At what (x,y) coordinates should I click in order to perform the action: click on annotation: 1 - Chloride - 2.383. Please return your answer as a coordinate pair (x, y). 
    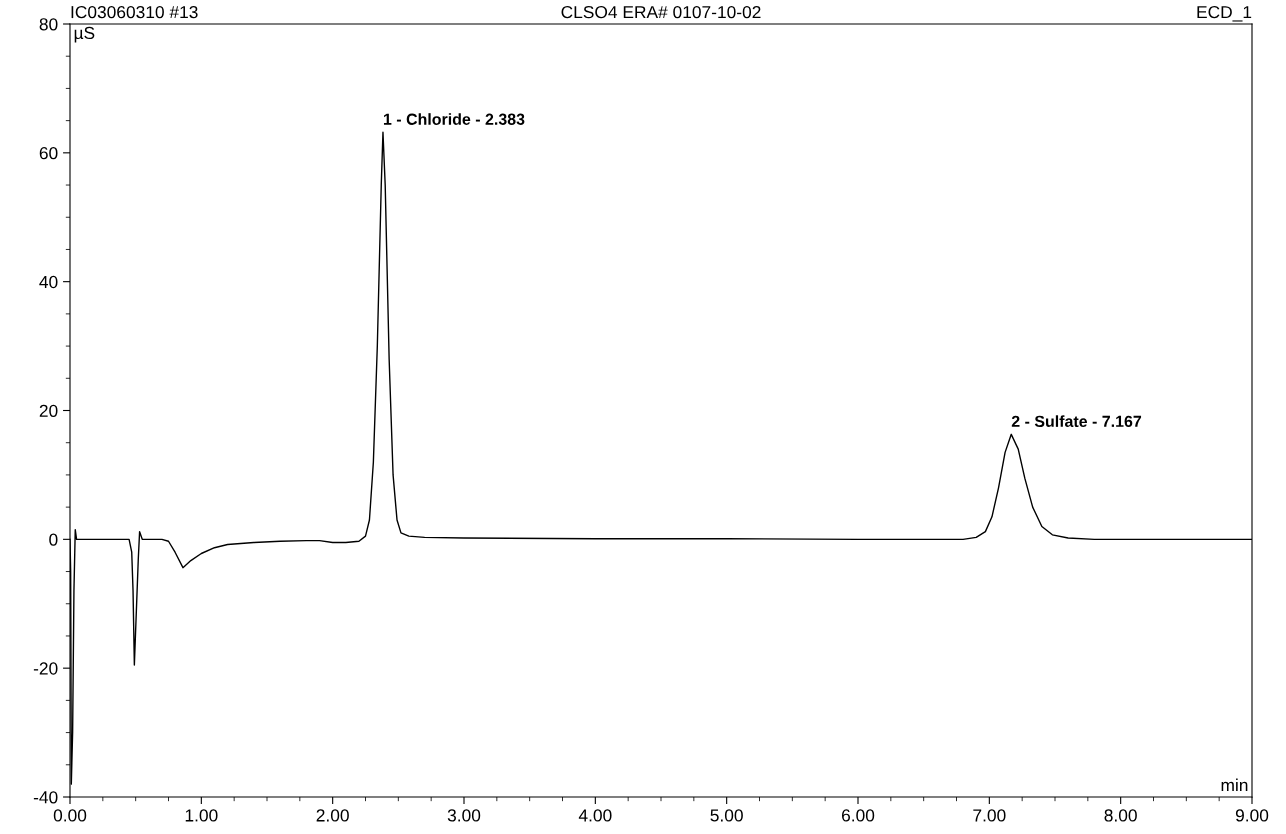
    Looking at the image, I should click on (454, 119).